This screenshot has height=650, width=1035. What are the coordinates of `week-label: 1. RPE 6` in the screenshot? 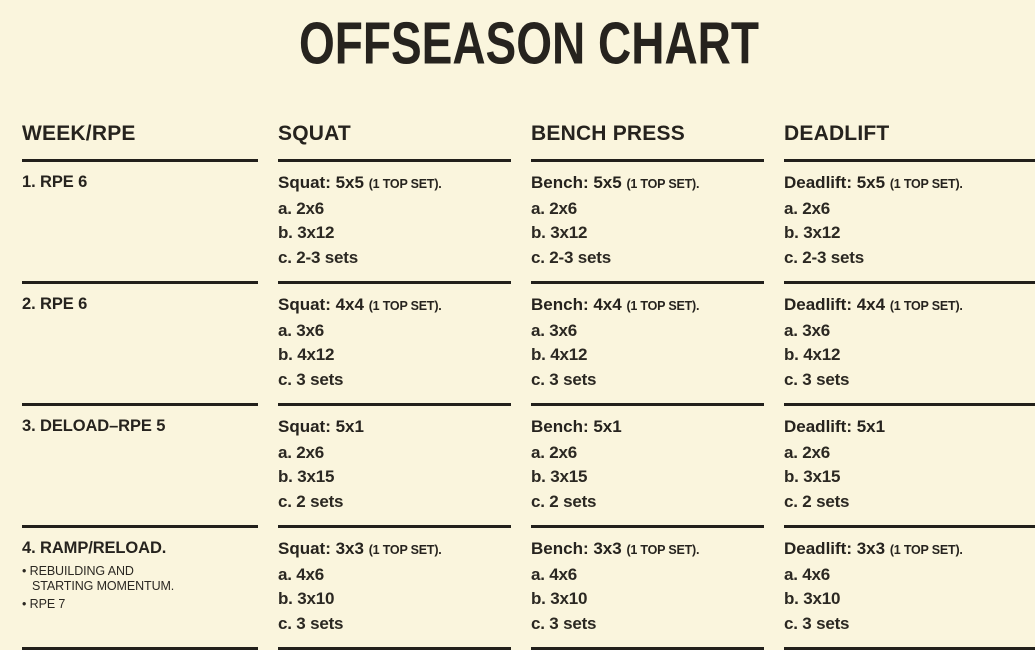 It's located at (55, 182).